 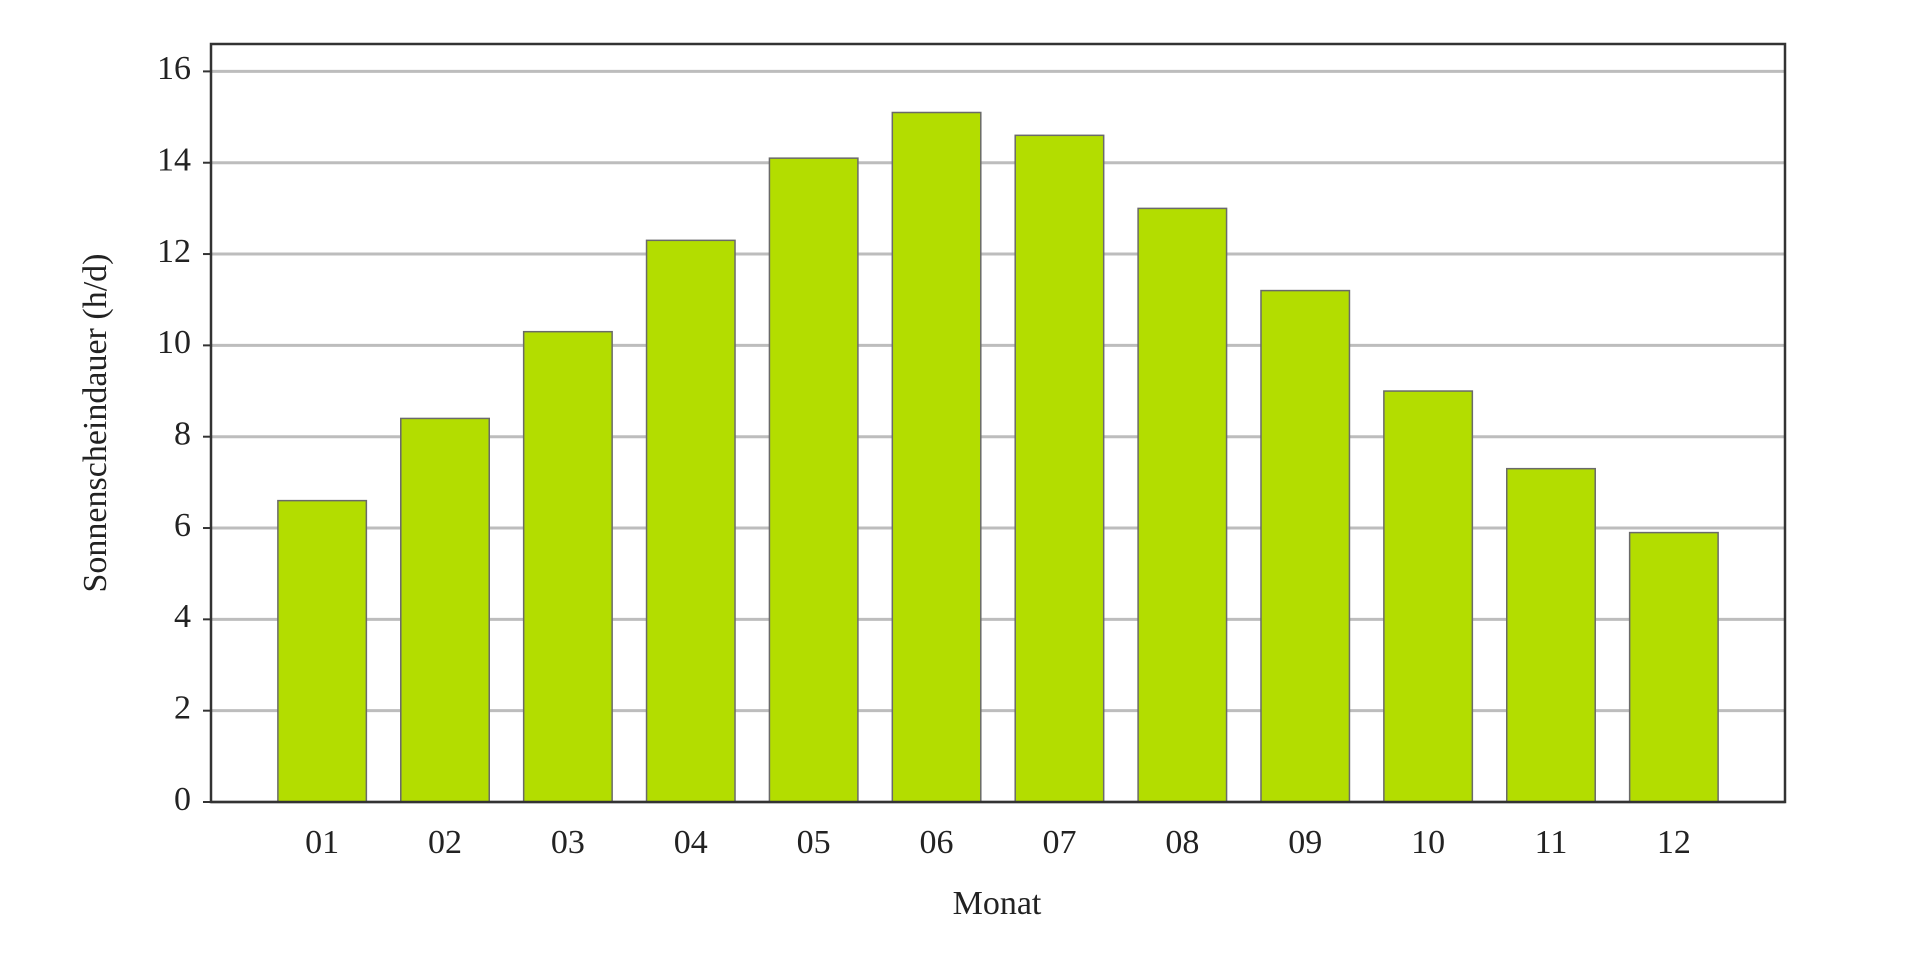 What do you see at coordinates (568, 842) in the screenshot?
I see `x-tick-label: 03` at bounding box center [568, 842].